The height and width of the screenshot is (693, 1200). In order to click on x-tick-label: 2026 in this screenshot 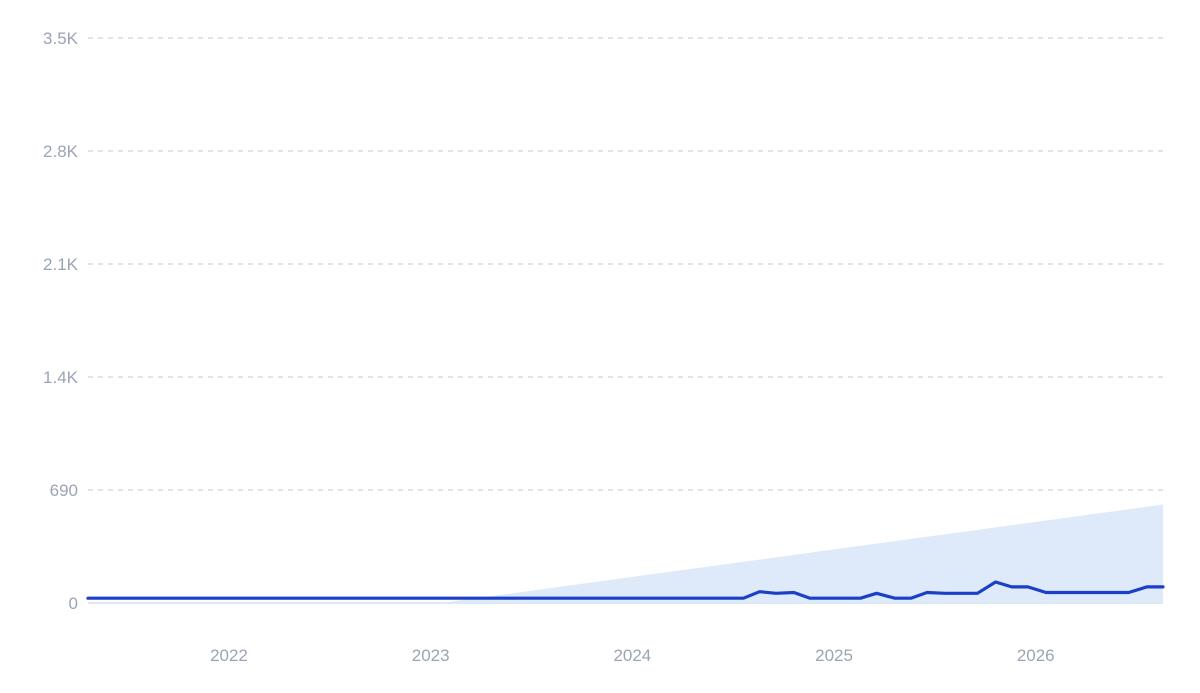, I will do `click(1036, 655)`.